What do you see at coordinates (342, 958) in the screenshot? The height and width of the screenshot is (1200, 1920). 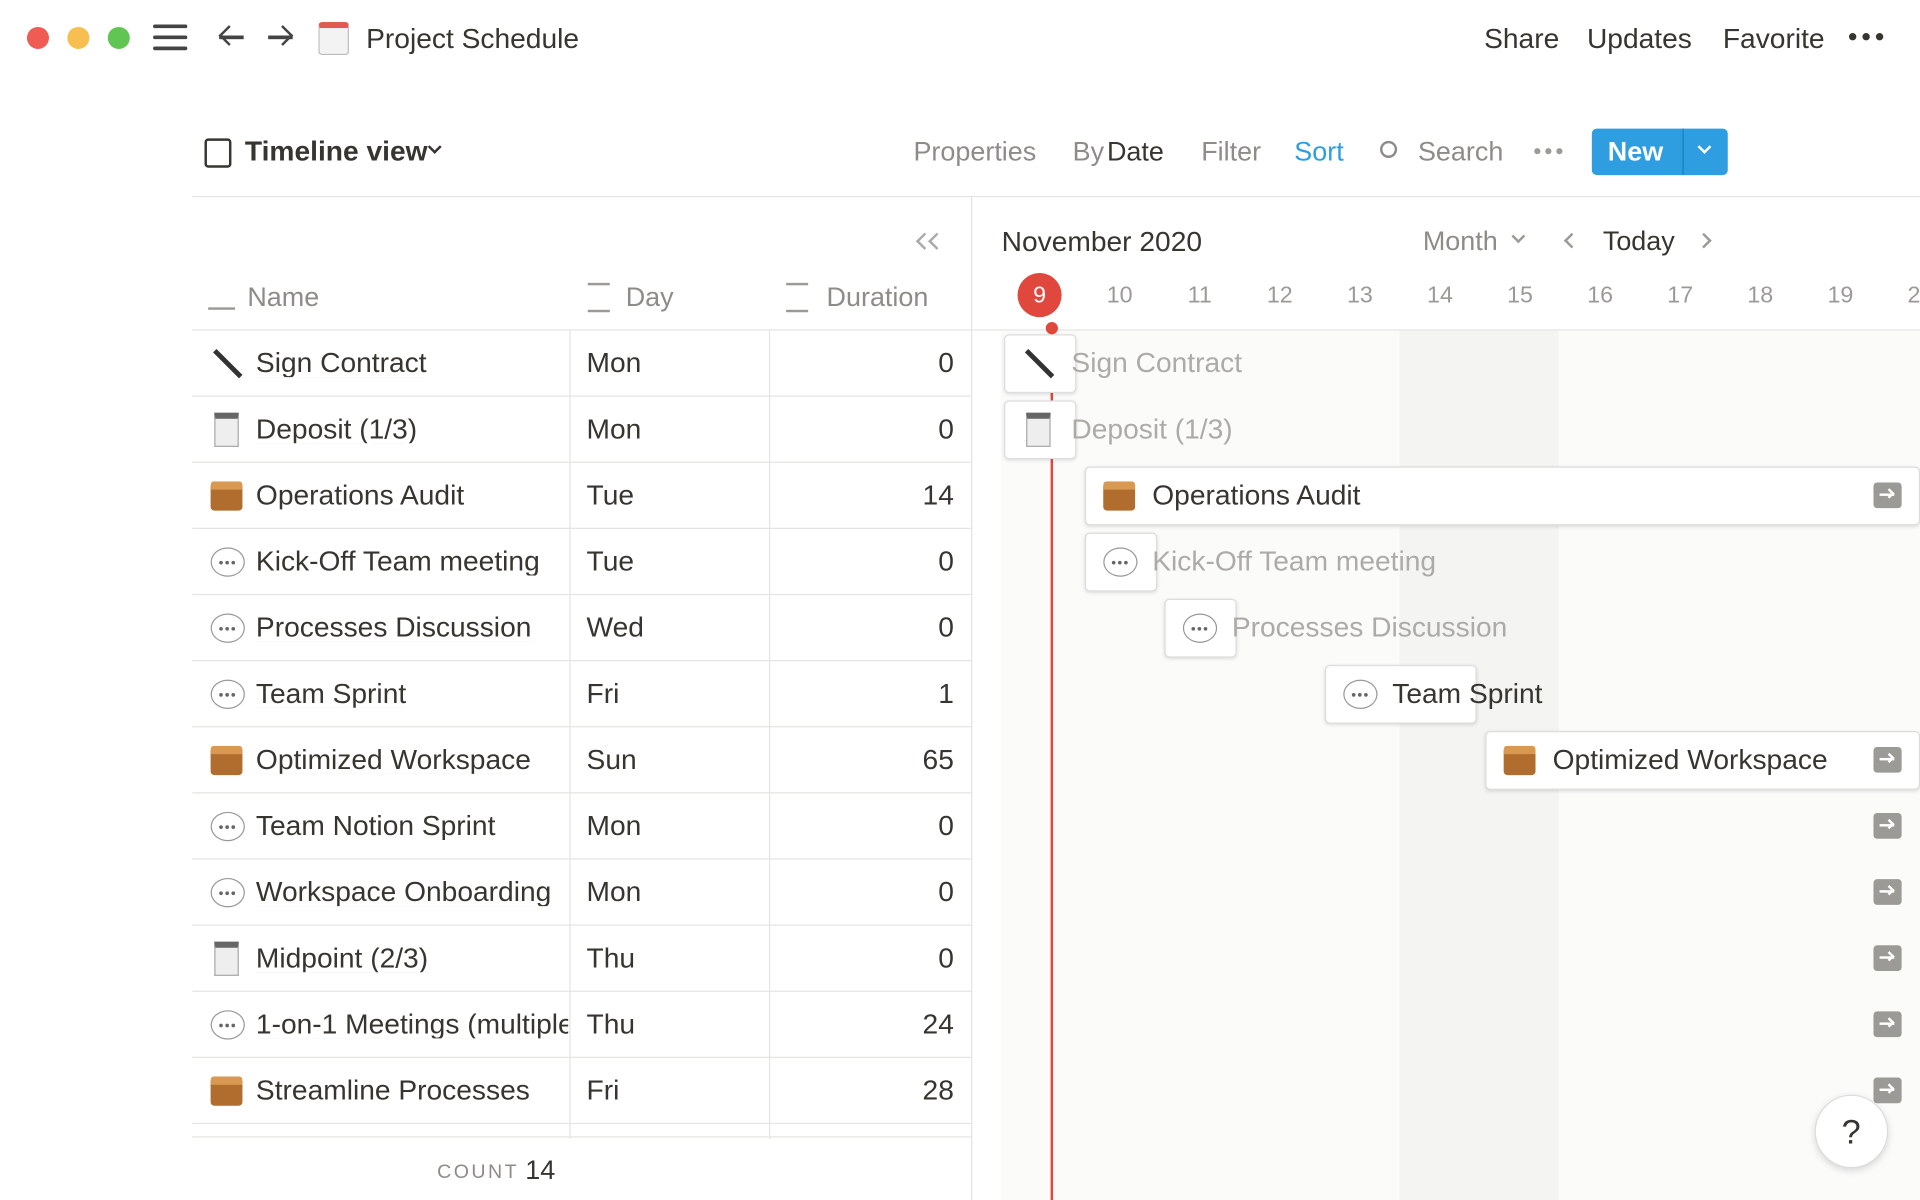 I see `row-name: Midpoint (2/3)` at bounding box center [342, 958].